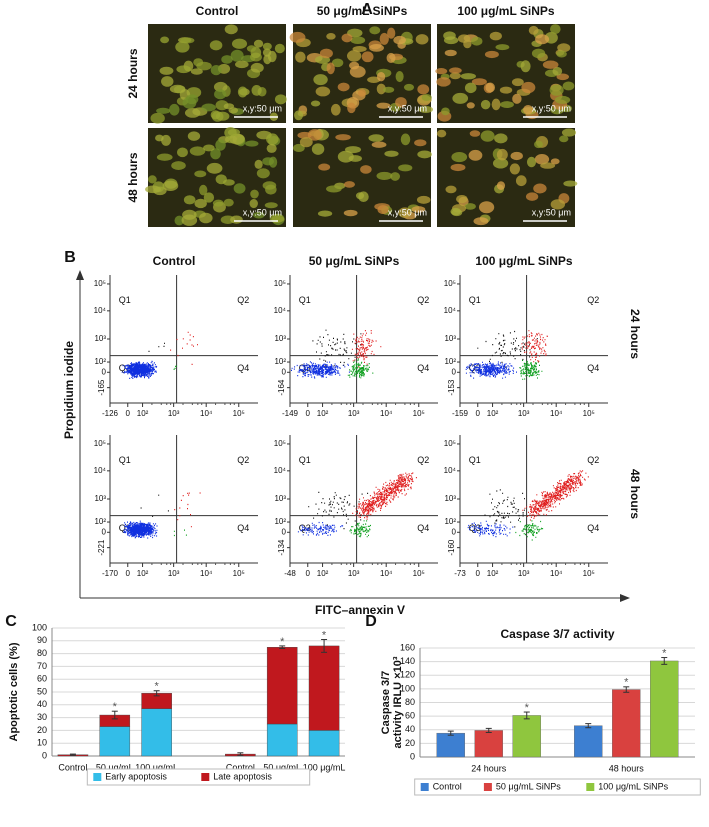 The height and width of the screenshot is (827, 709). What do you see at coordinates (360, 610) in the screenshot?
I see `x-axis-label: FITC–annexin V` at bounding box center [360, 610].